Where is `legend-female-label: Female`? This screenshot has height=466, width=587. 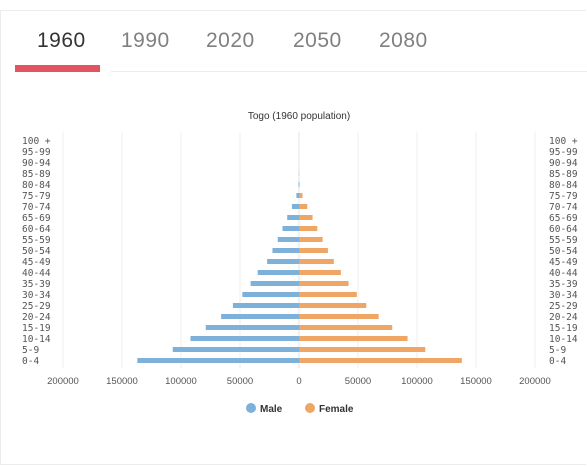 legend-female-label: Female is located at coordinates (336, 409).